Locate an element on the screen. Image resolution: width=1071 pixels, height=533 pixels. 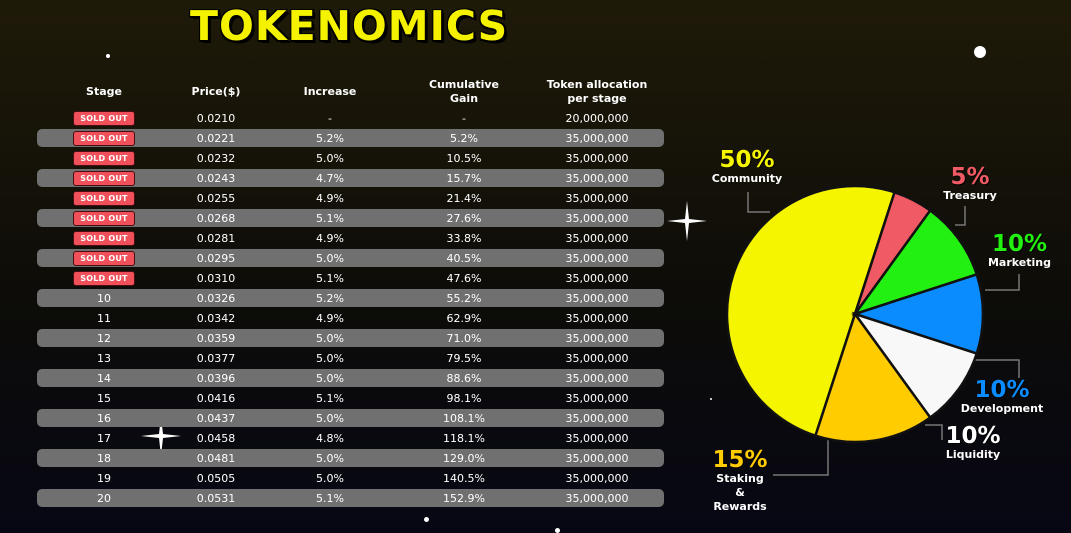
cell-price: 0.0221 is located at coordinates (216, 138).